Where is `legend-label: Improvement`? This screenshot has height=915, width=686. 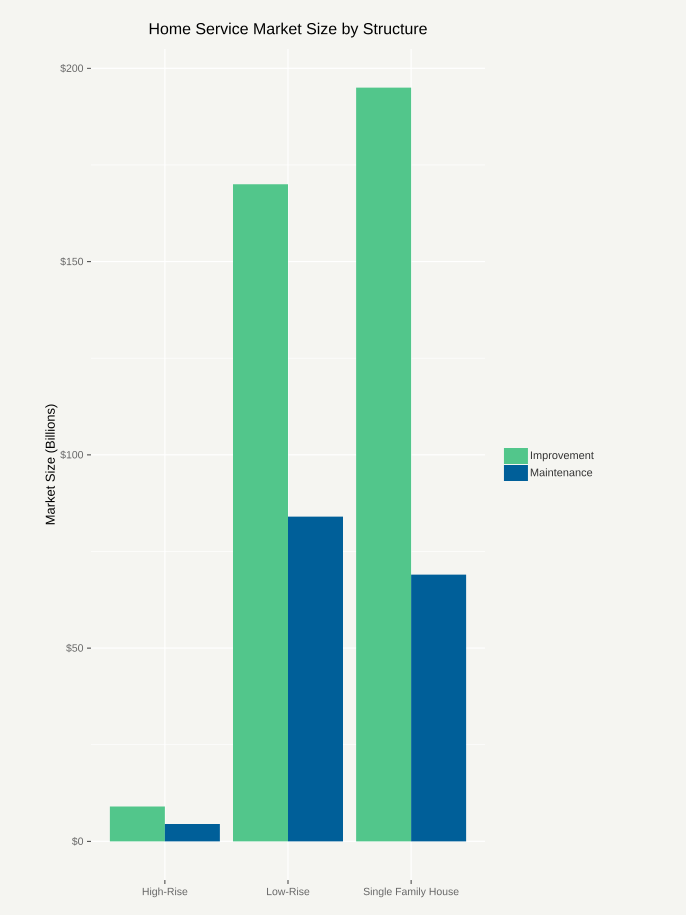 legend-label: Improvement is located at coordinates (562, 456).